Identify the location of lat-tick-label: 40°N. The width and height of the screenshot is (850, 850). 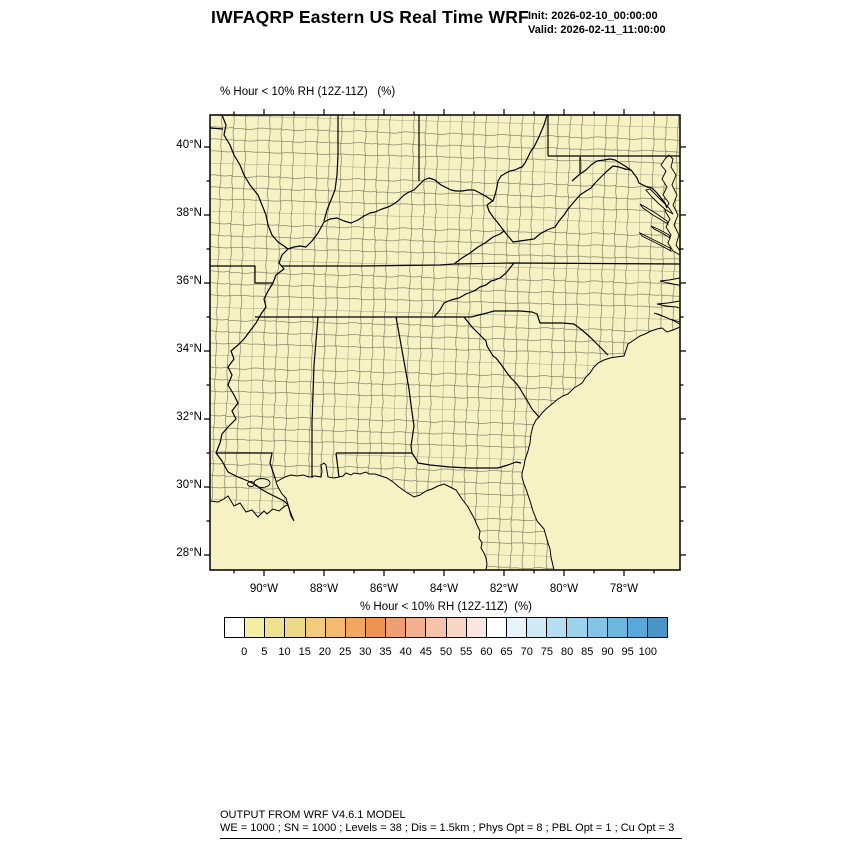
(189, 145).